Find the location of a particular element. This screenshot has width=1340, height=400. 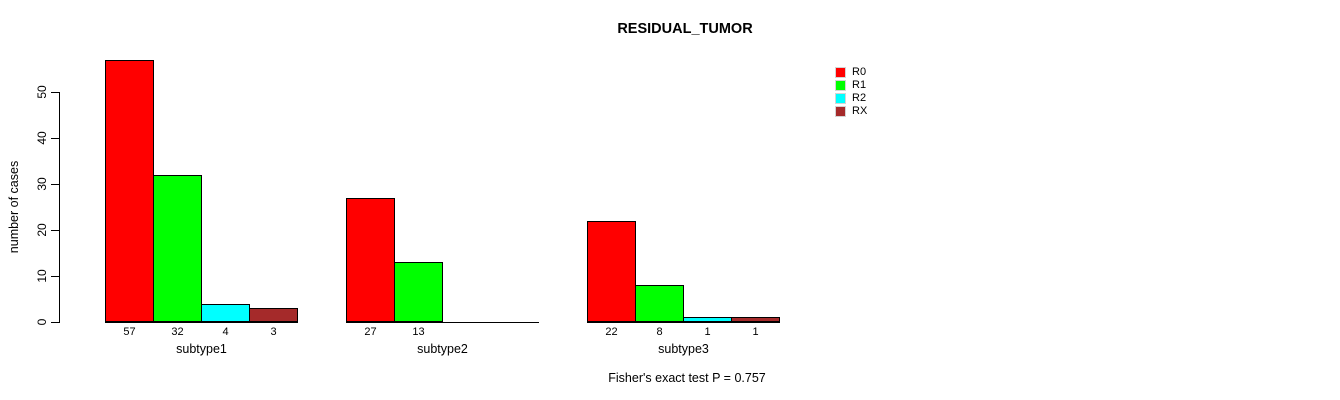

bar-r0-subtype3 is located at coordinates (611, 271).